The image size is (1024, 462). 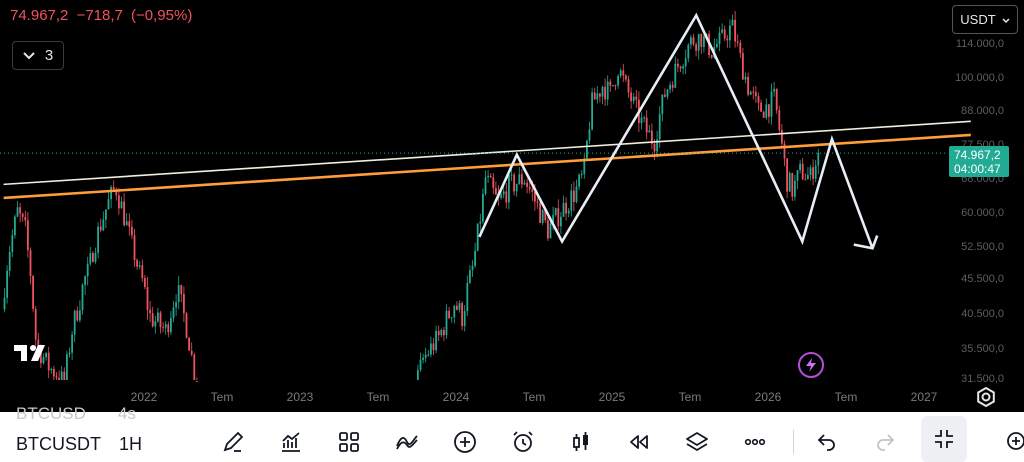 I want to click on zoom-icon, so click(x=1015, y=441).